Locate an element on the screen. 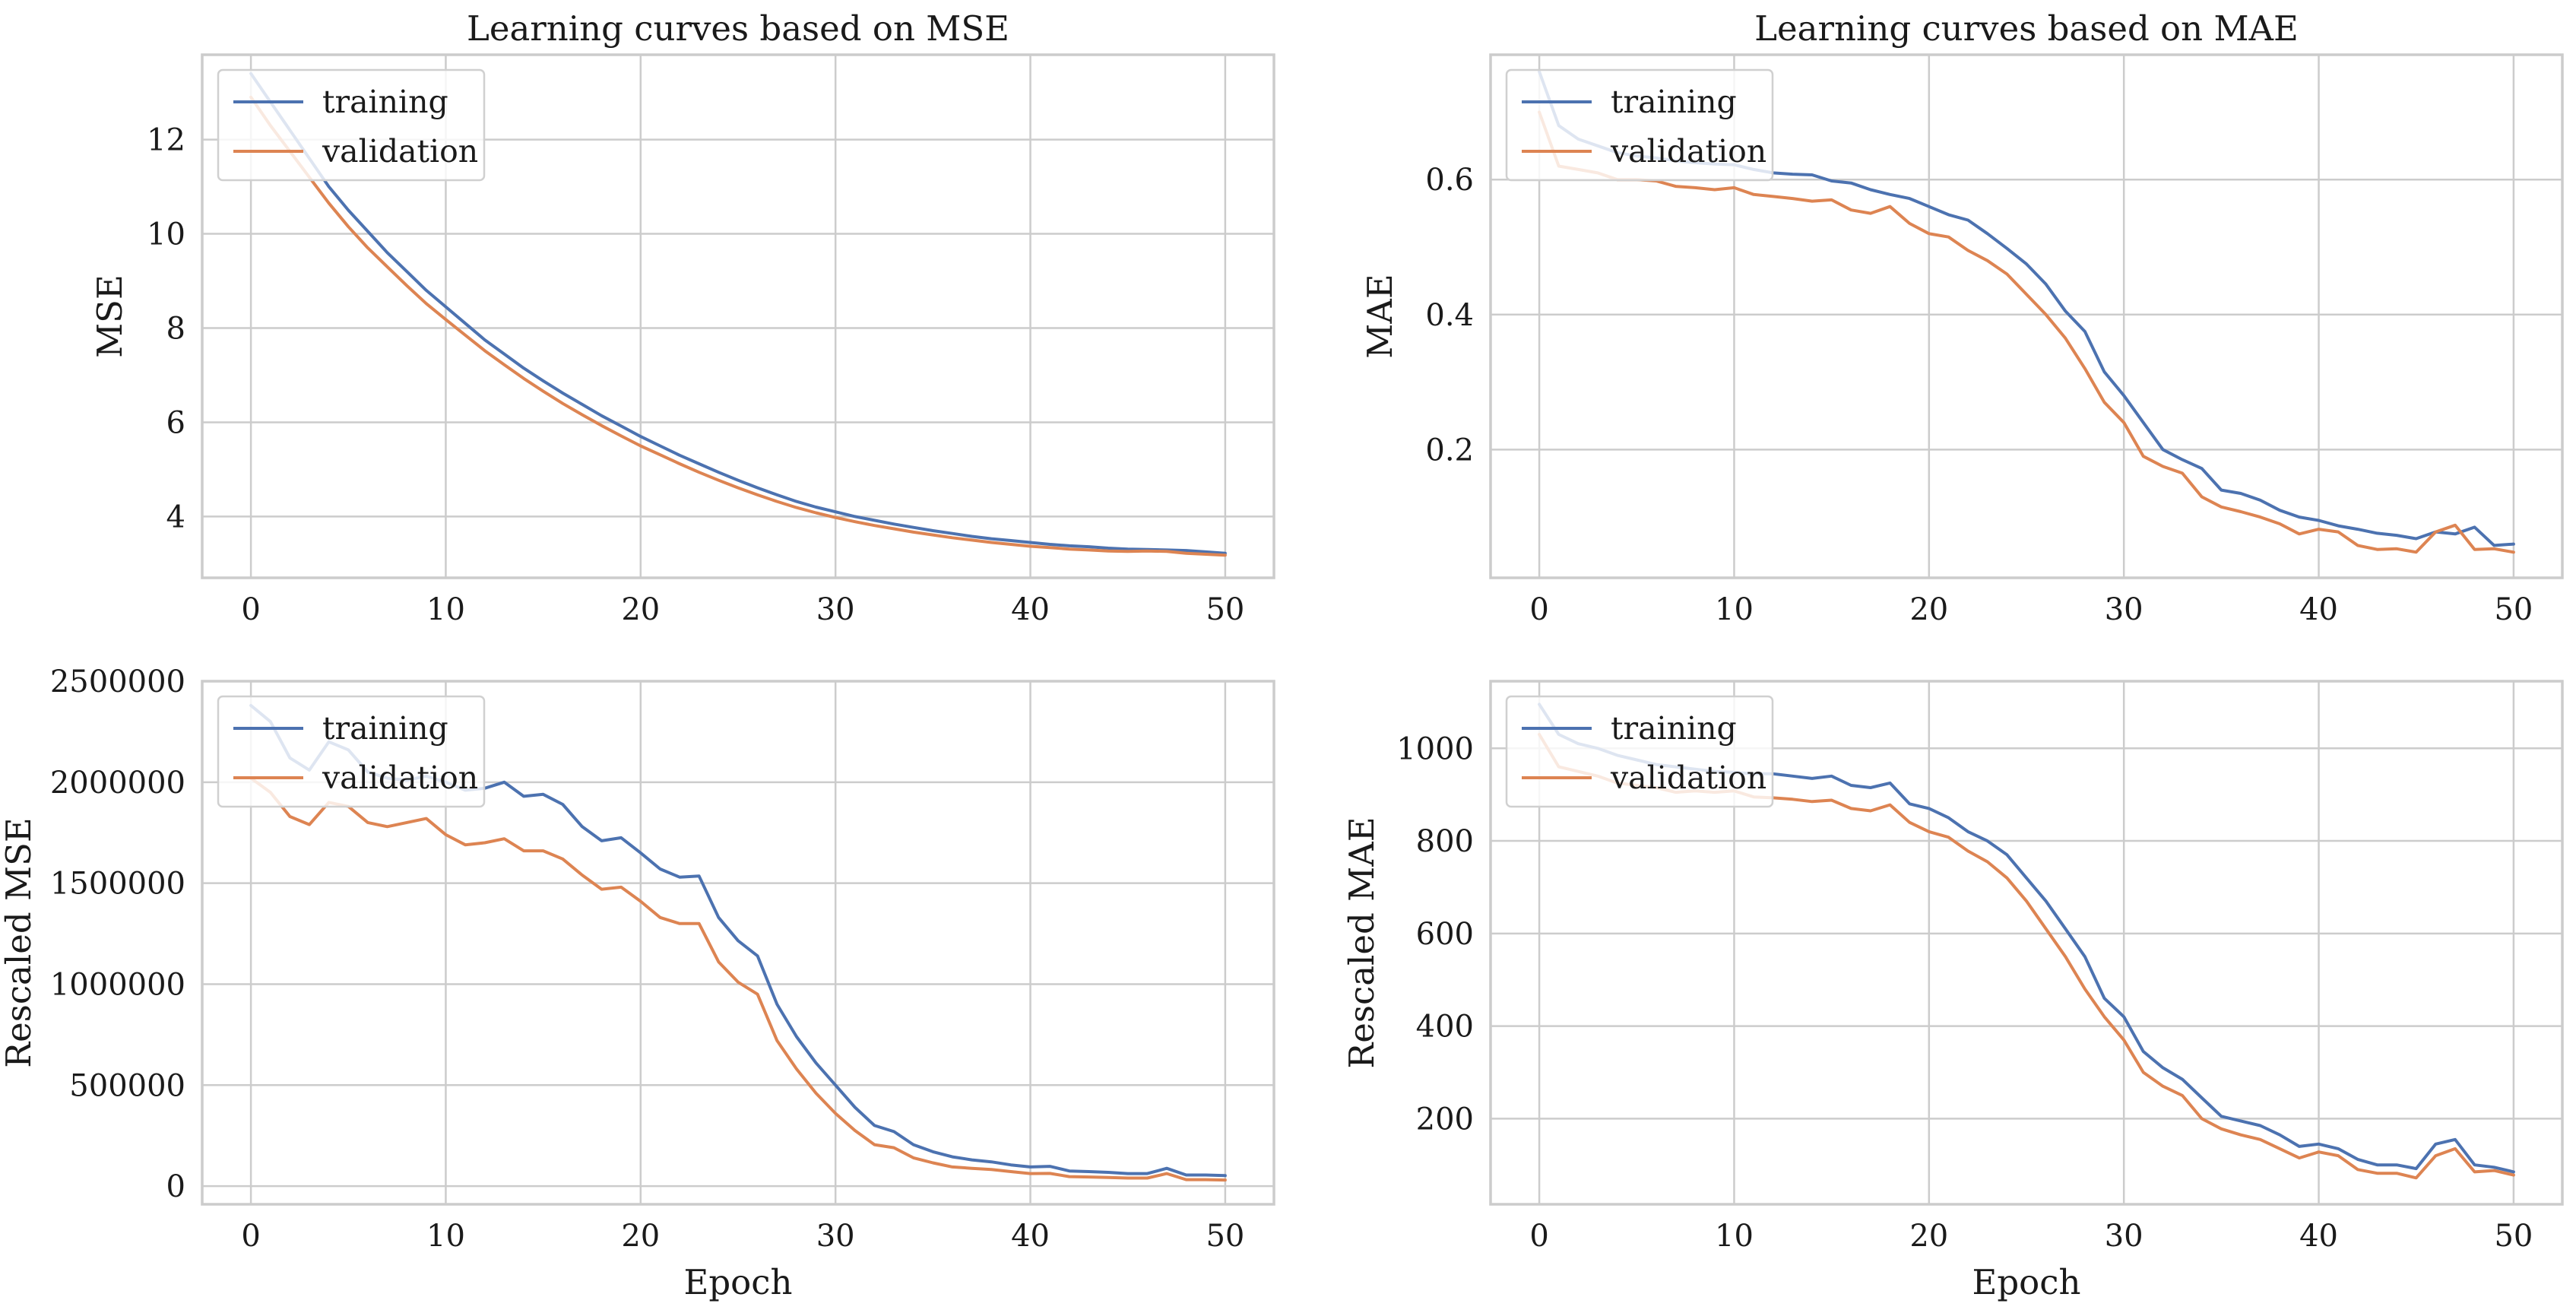  y-tick-label: 2500000 is located at coordinates (117, 681).